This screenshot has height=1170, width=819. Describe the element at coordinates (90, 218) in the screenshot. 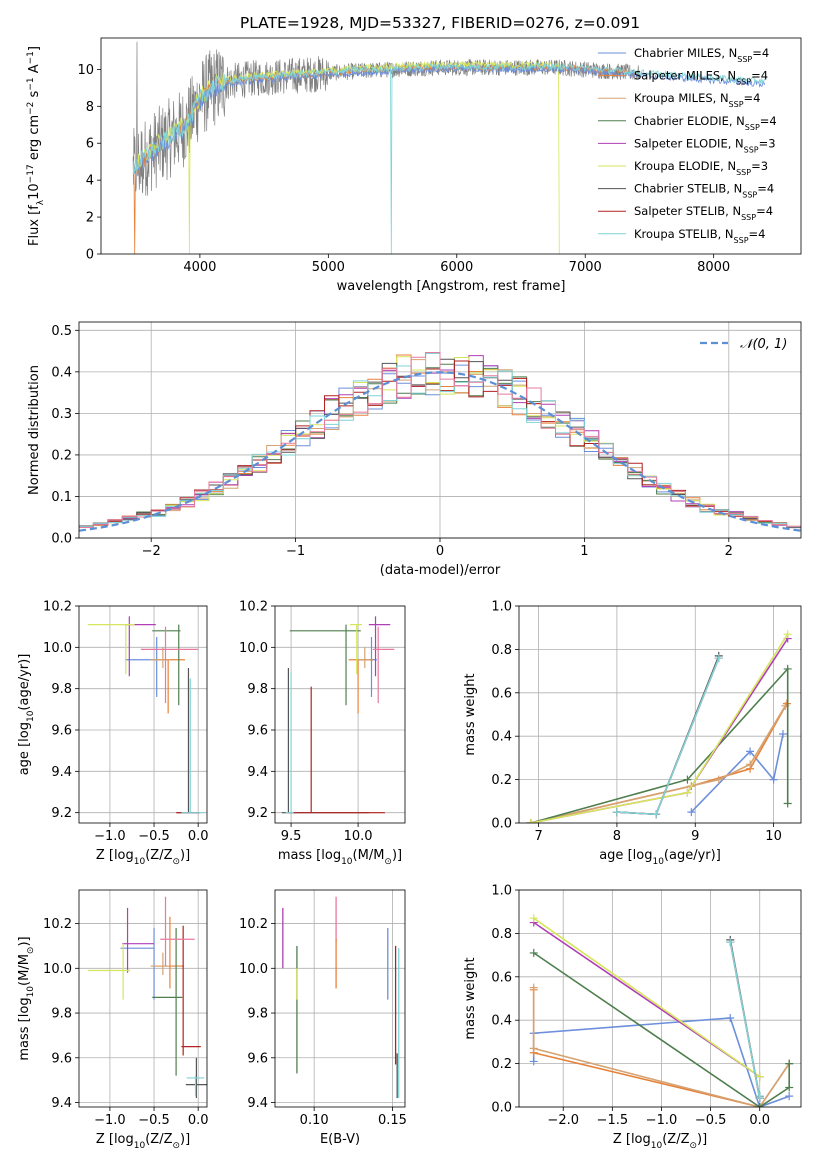

I see `y-tick-label: 2` at that location.